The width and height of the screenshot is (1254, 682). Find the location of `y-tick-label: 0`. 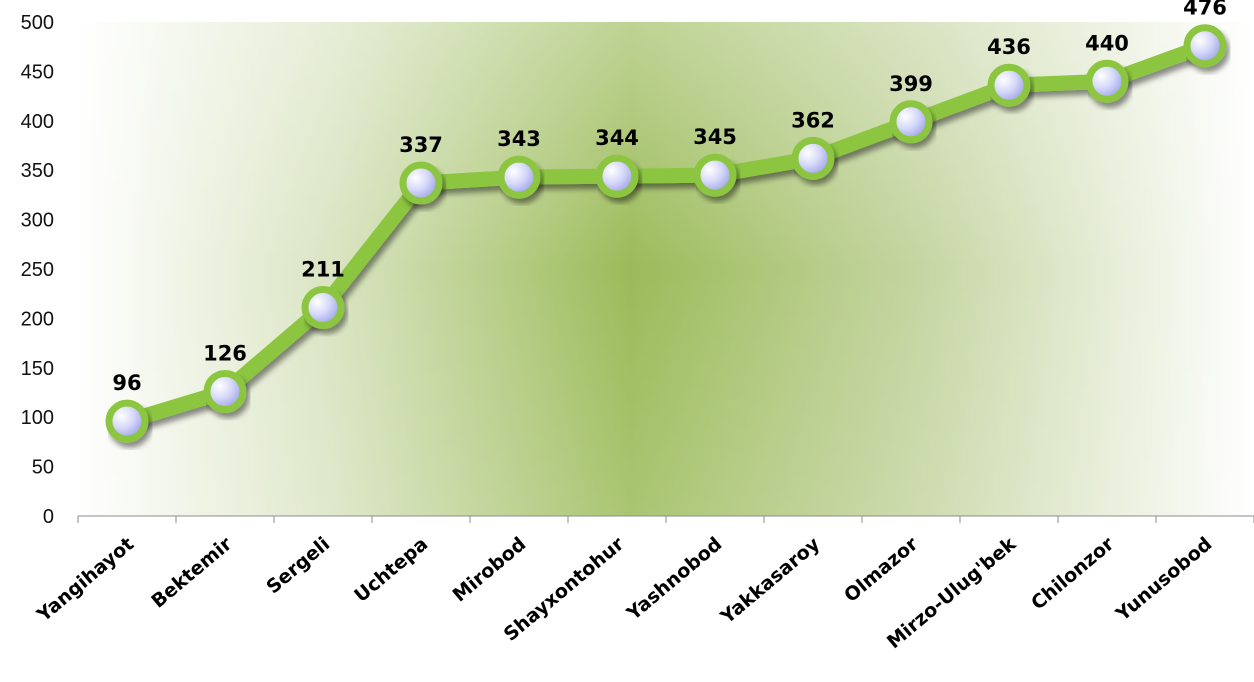

y-tick-label: 0 is located at coordinates (48, 517).